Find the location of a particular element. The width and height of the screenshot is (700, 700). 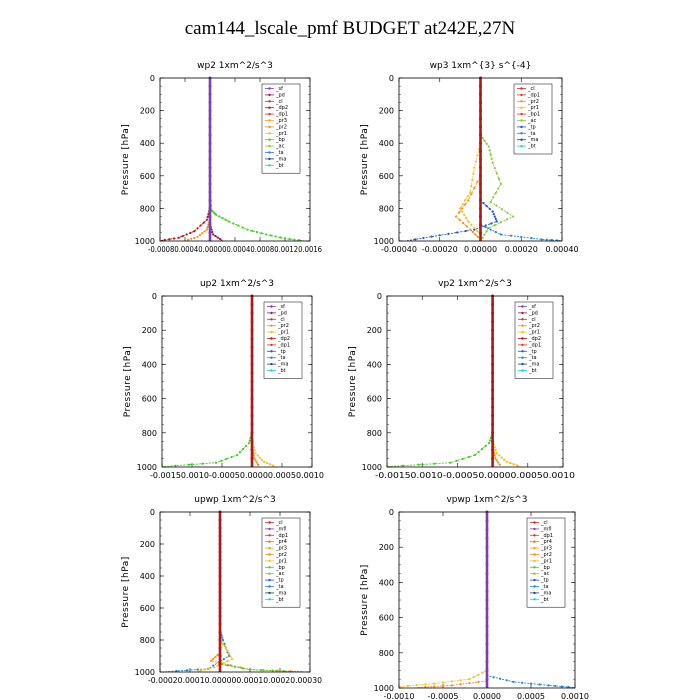

legend-entry: _pr2 is located at coordinates (534, 326).